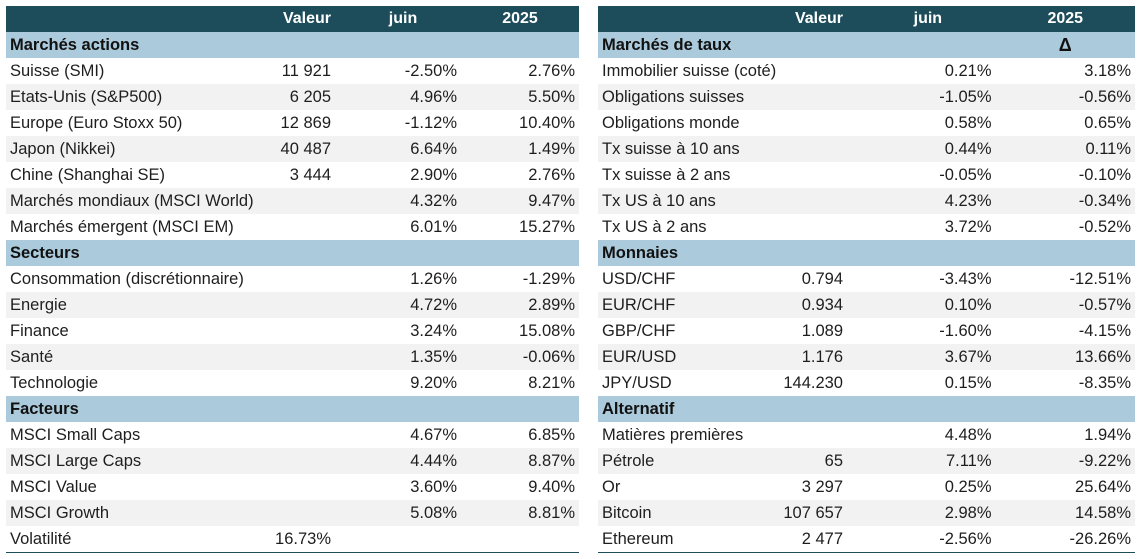 The width and height of the screenshot is (1140, 559). I want to click on row-label: Tx suisse à 10 ans, so click(708, 149).